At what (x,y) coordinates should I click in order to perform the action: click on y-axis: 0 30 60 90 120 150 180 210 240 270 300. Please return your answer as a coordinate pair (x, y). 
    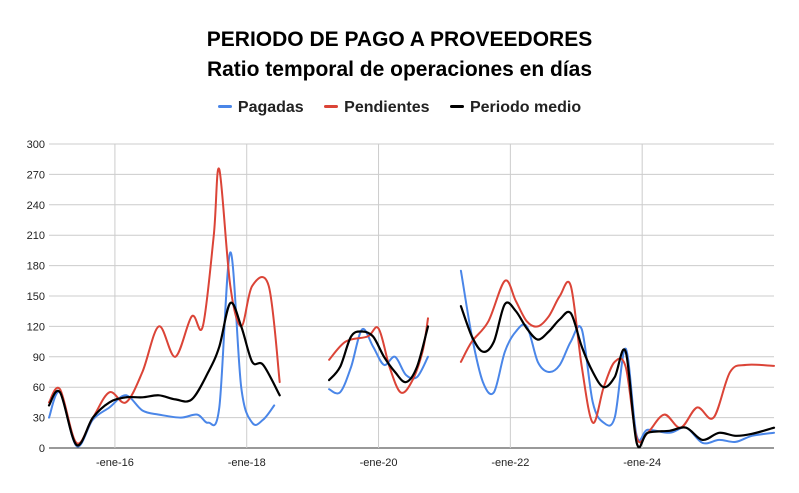
    Looking at the image, I should click on (36, 297).